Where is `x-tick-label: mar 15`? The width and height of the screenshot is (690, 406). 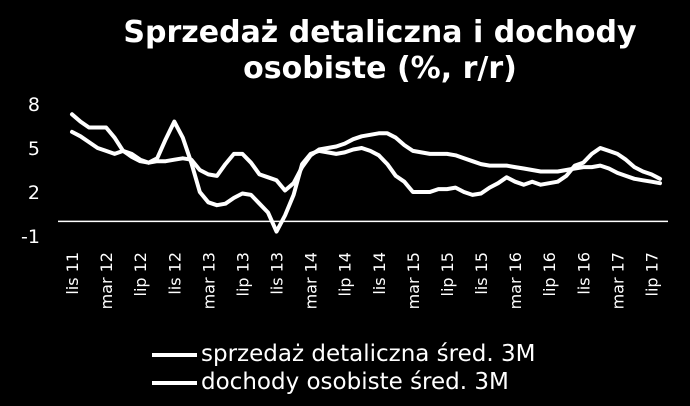 x-tick-label: mar 15 is located at coordinates (413, 280).